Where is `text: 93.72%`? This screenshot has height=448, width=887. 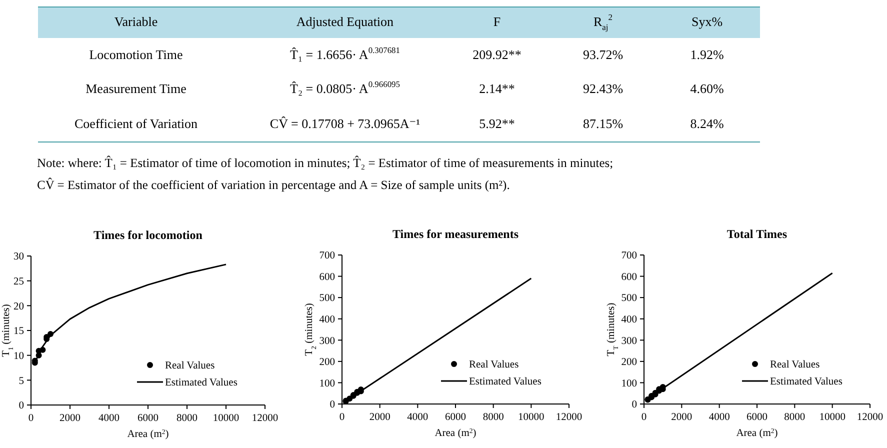
text: 93.72% is located at coordinates (603, 54).